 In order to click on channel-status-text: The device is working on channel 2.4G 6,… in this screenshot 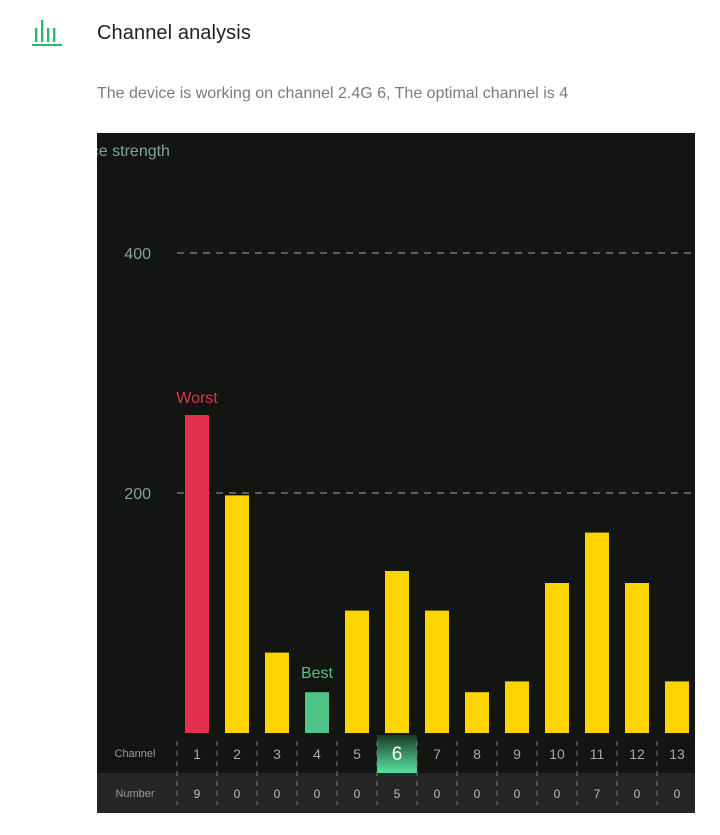, I will do `click(333, 93)`.